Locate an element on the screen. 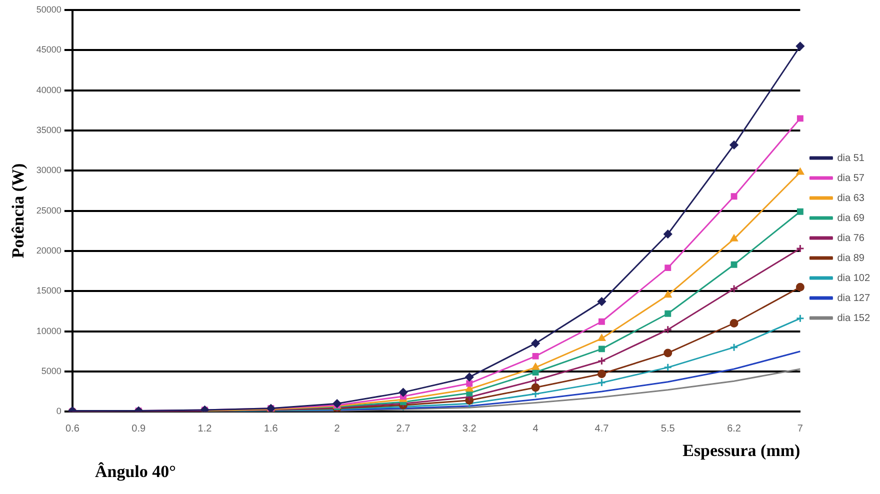  x-tick-label: 2 is located at coordinates (337, 428).